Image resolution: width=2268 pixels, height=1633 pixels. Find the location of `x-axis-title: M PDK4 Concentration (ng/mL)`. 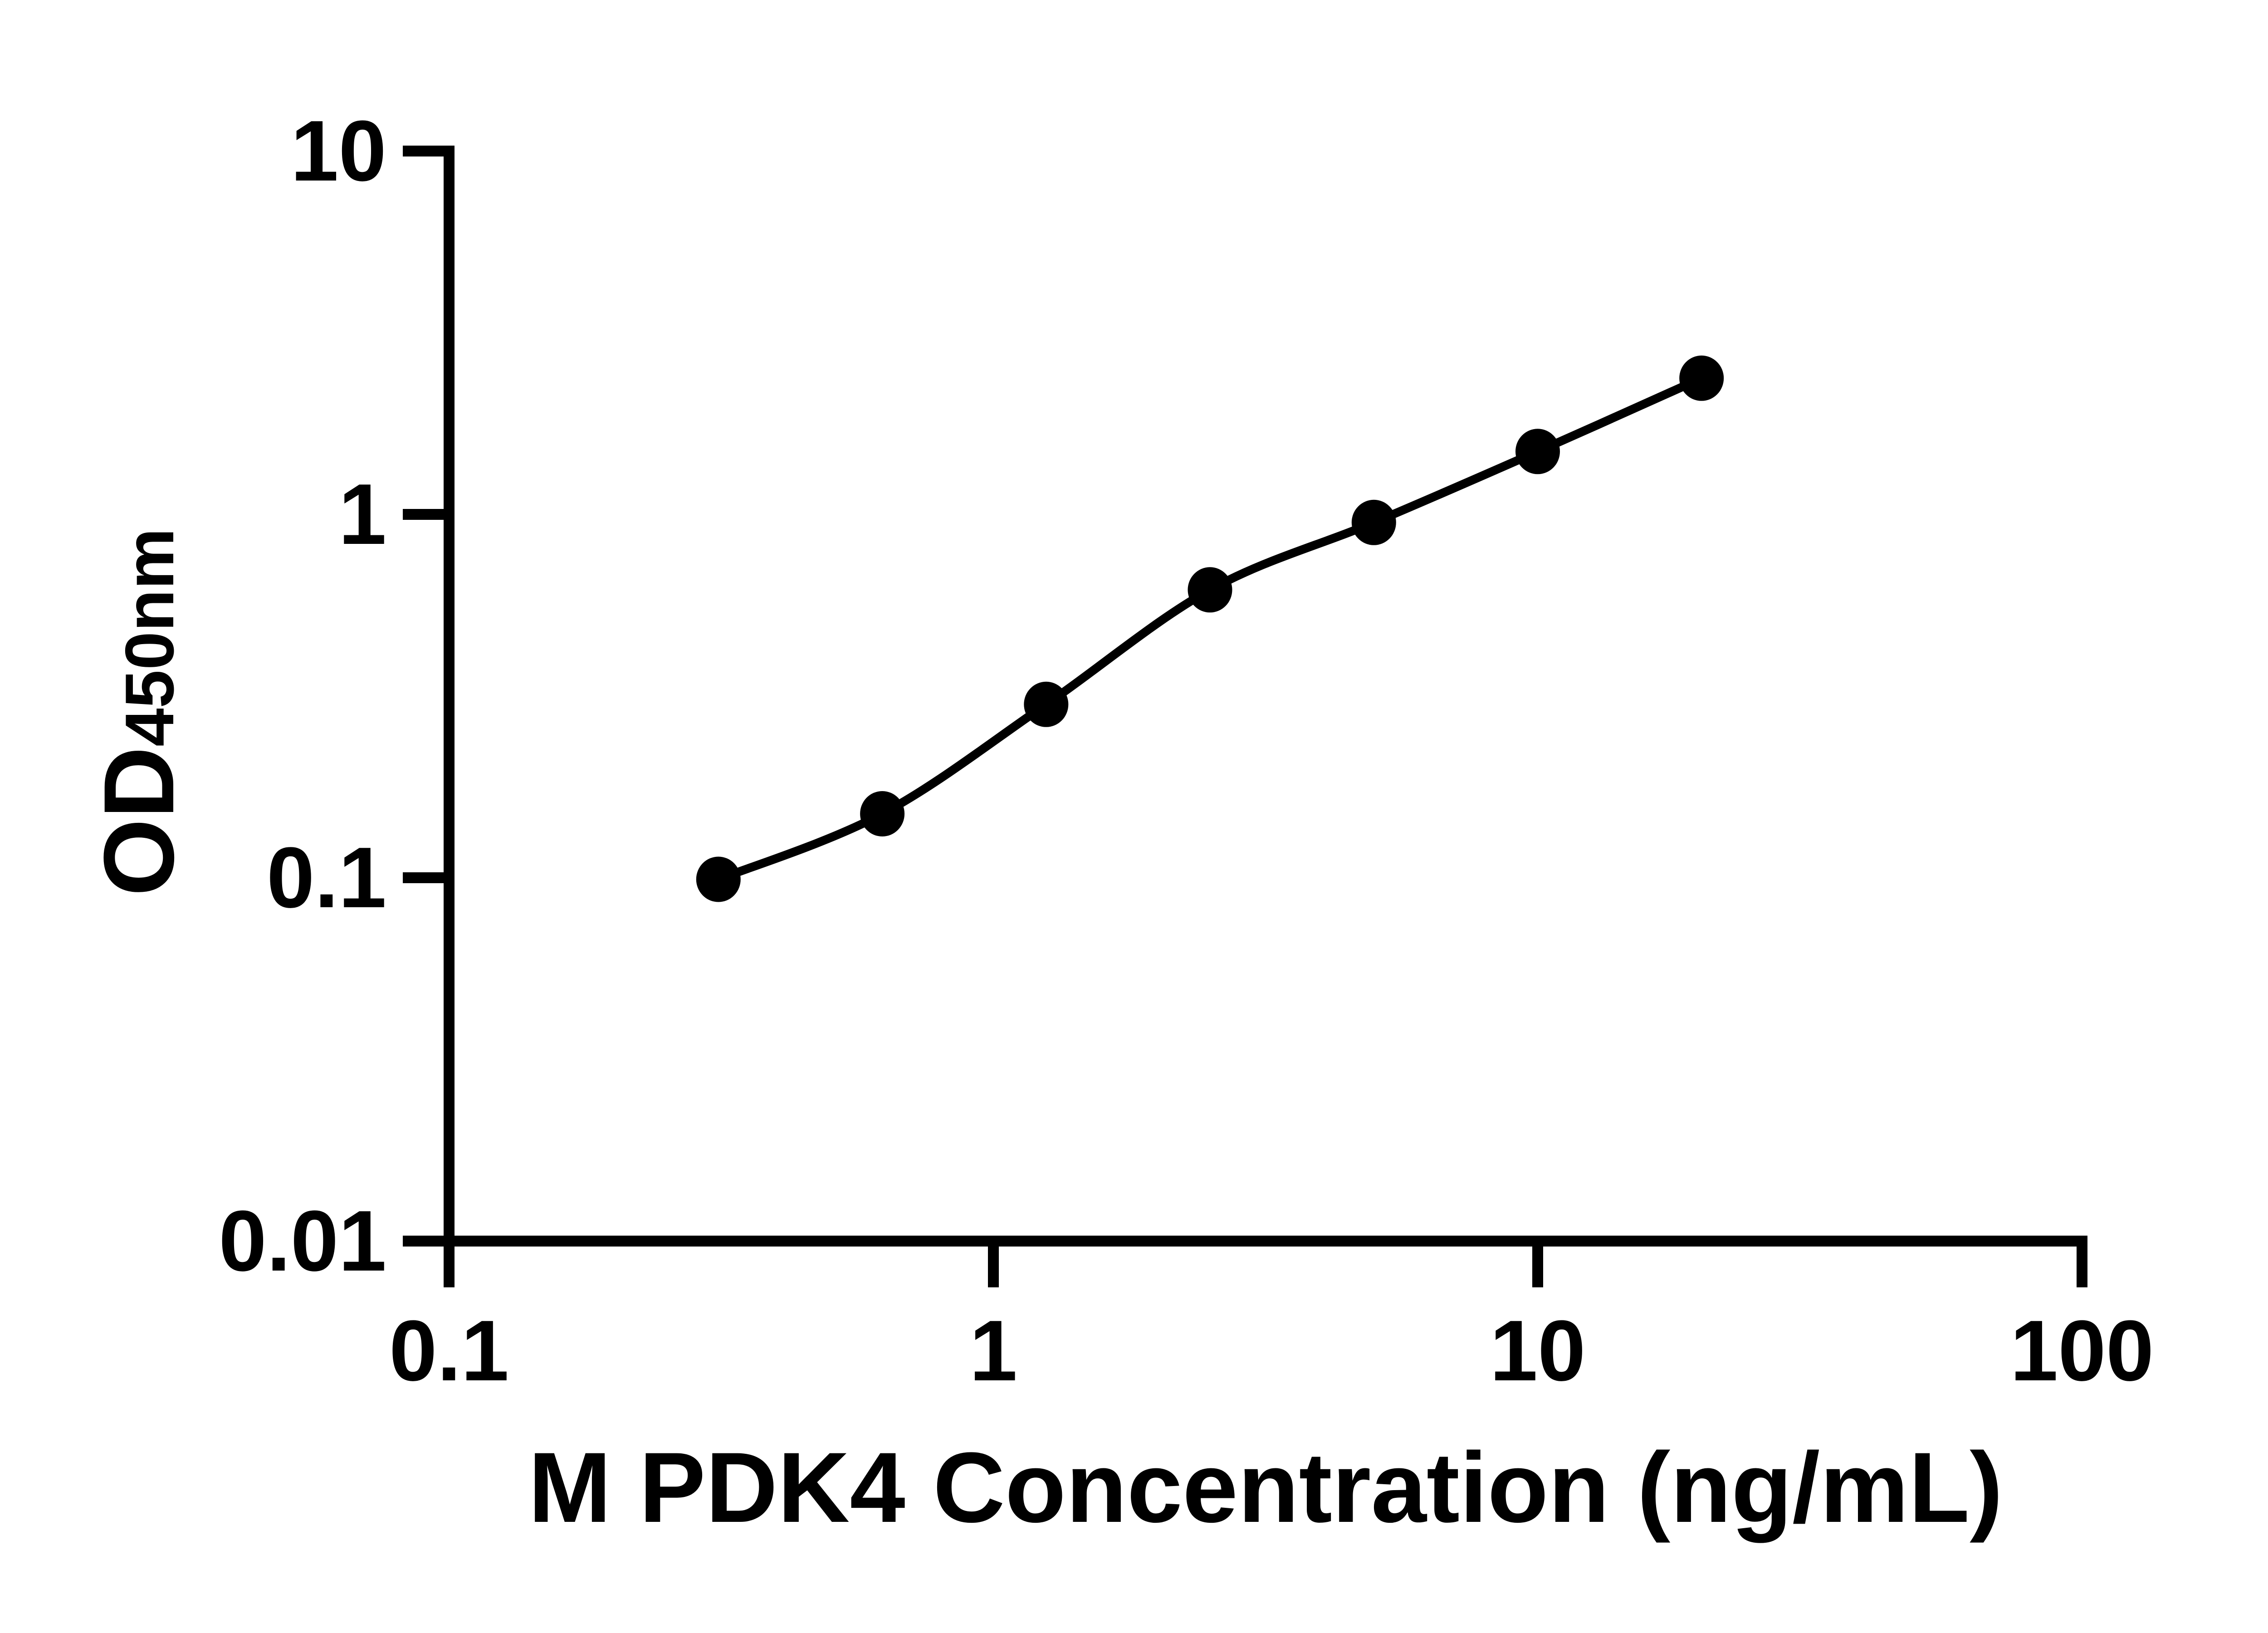

x-axis-title: M PDK4 Concentration (ng/mL) is located at coordinates (1265, 1487).